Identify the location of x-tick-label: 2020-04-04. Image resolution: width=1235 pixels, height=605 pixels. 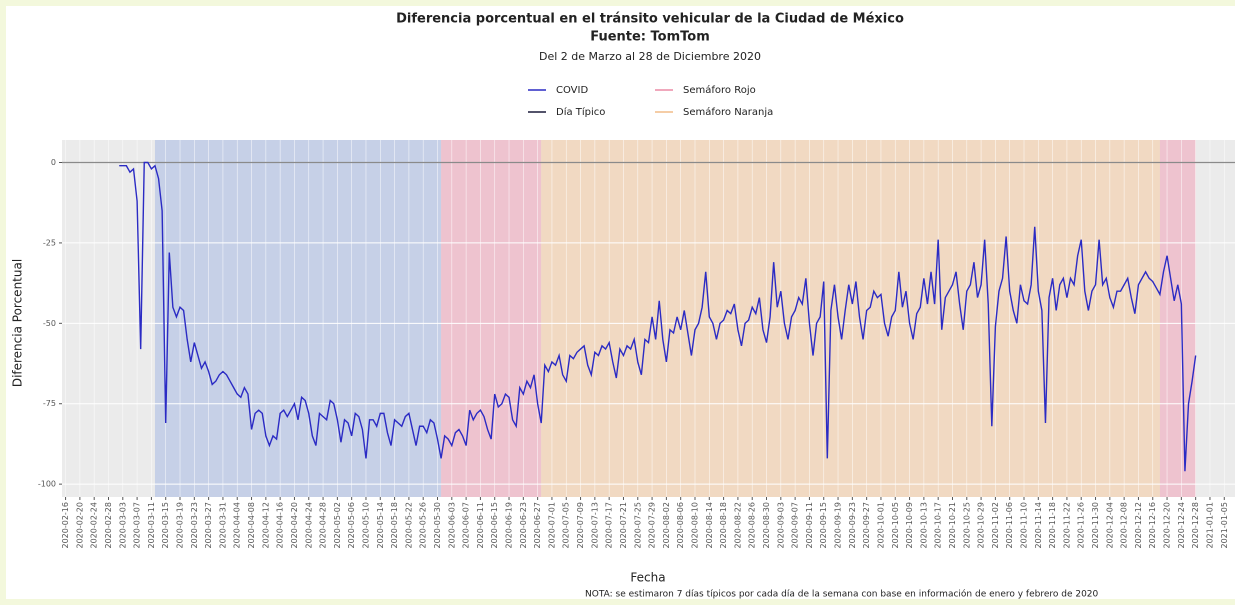
(237, 525).